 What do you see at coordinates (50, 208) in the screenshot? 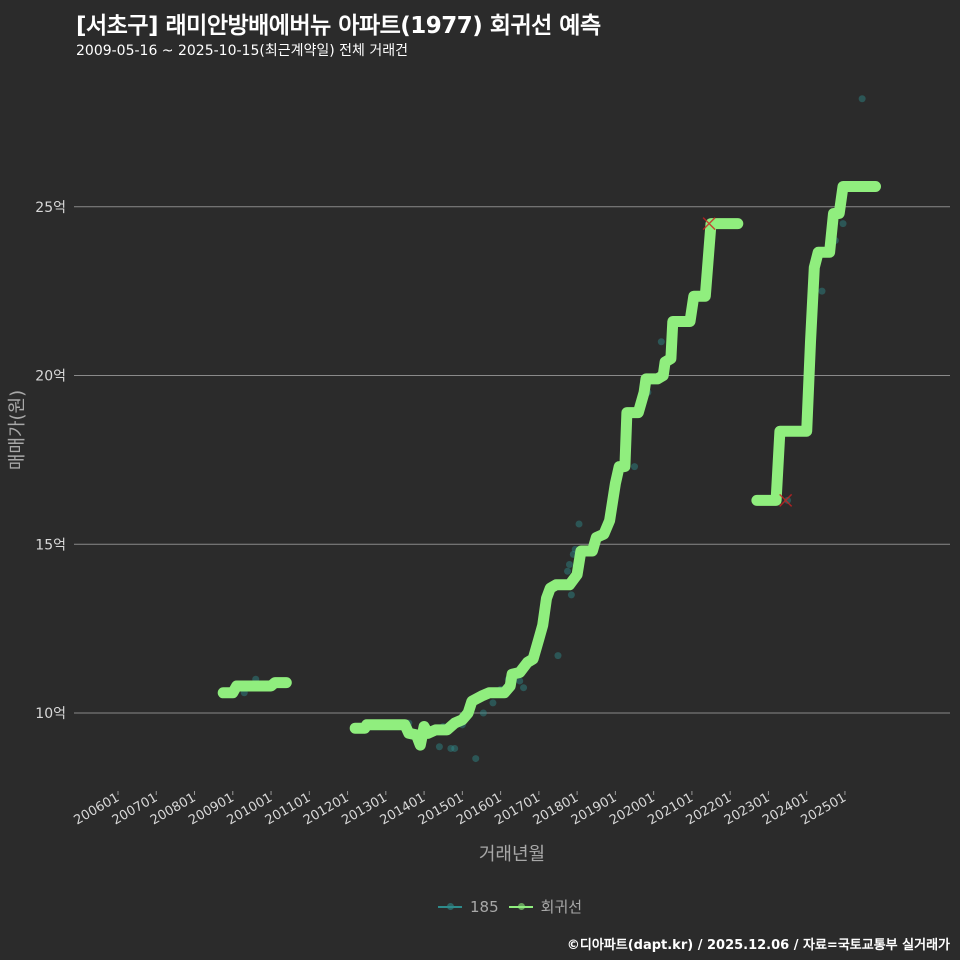
I see `svg-text: 25억` at bounding box center [50, 208].